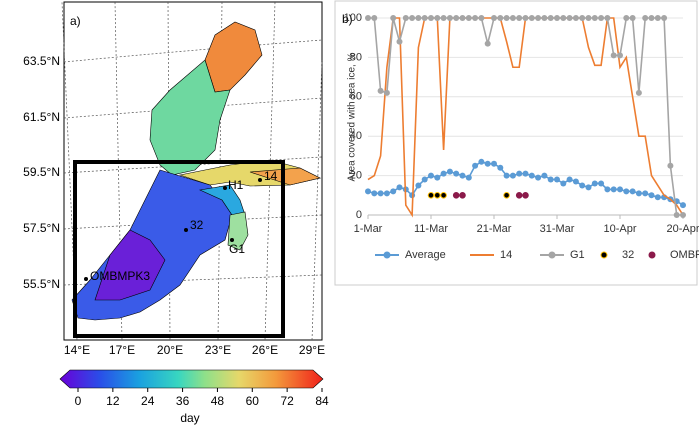  Describe the element at coordinates (359, 215) in the screenshot. I see `y-tick-label: 0` at that location.